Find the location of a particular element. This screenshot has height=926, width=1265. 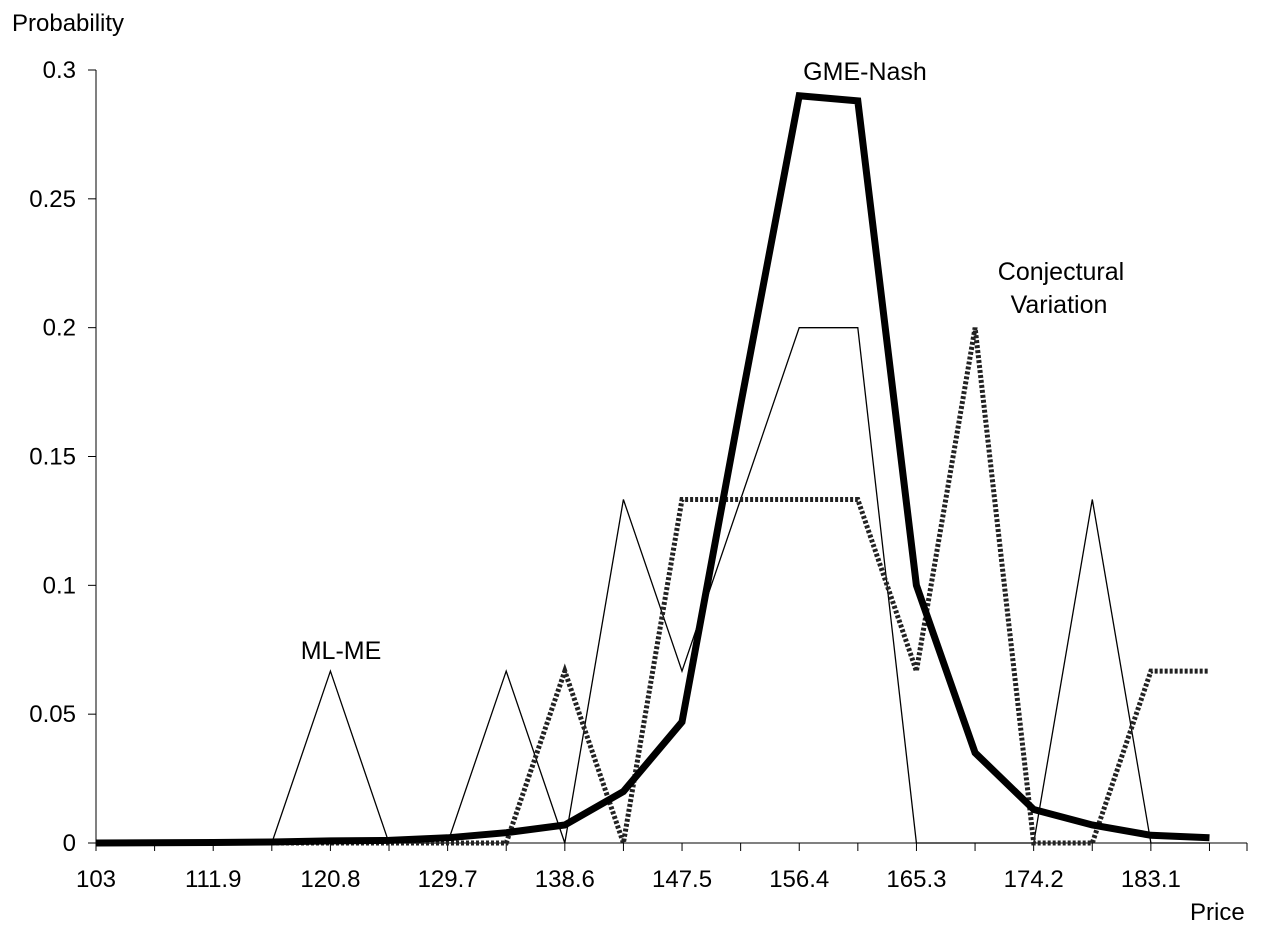

annotation-conjectural-line2: Variation is located at coordinates (1059, 305).